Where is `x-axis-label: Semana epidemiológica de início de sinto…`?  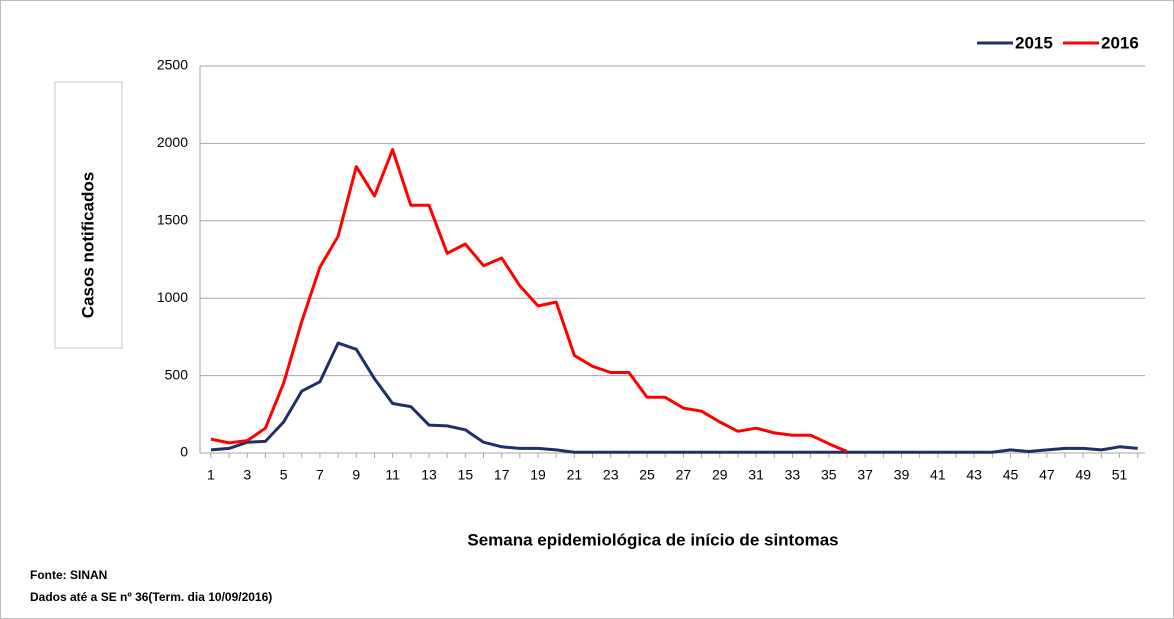 x-axis-label: Semana epidemiológica de início de sinto… is located at coordinates (652, 539).